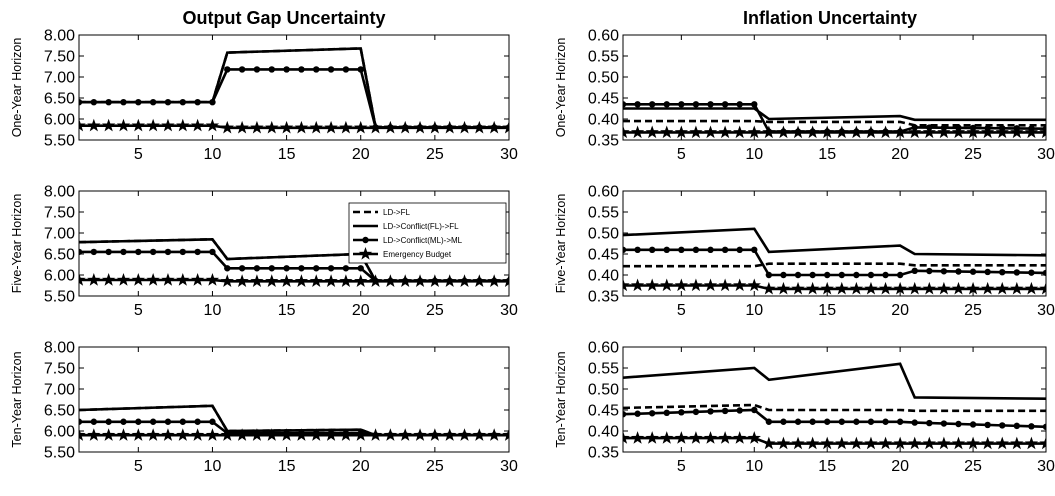  Describe the element at coordinates (294, 422) in the screenshot. I see `series-group` at that location.